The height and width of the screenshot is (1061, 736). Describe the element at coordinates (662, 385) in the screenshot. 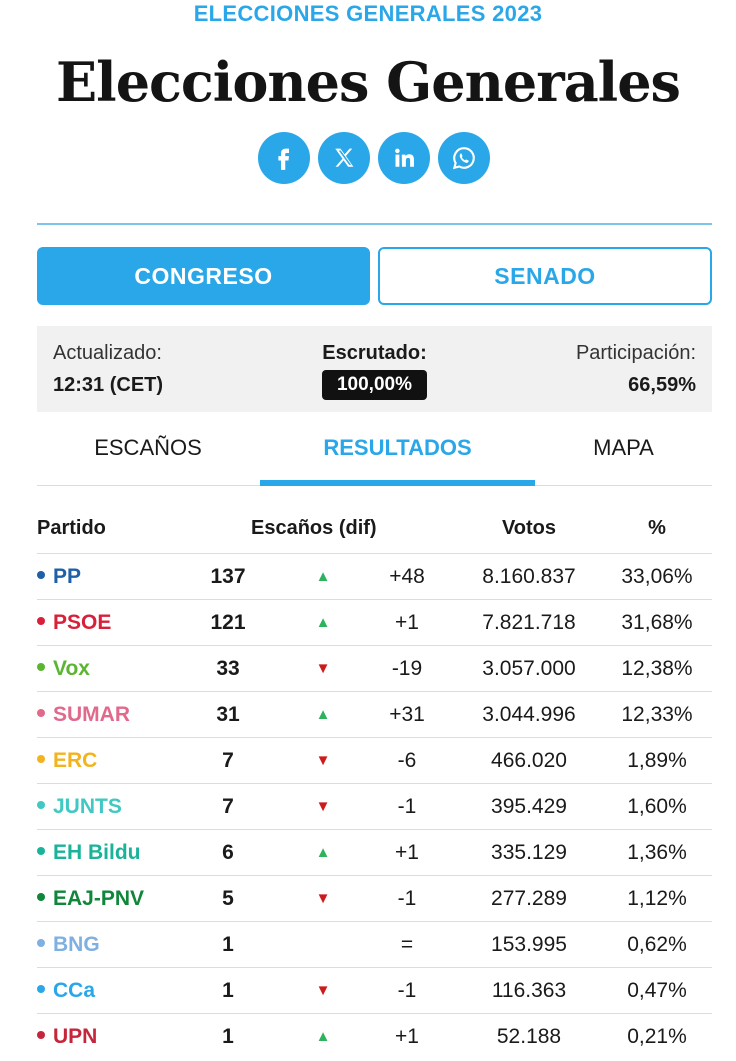

I see `turnout-value: 66,59%` at that location.